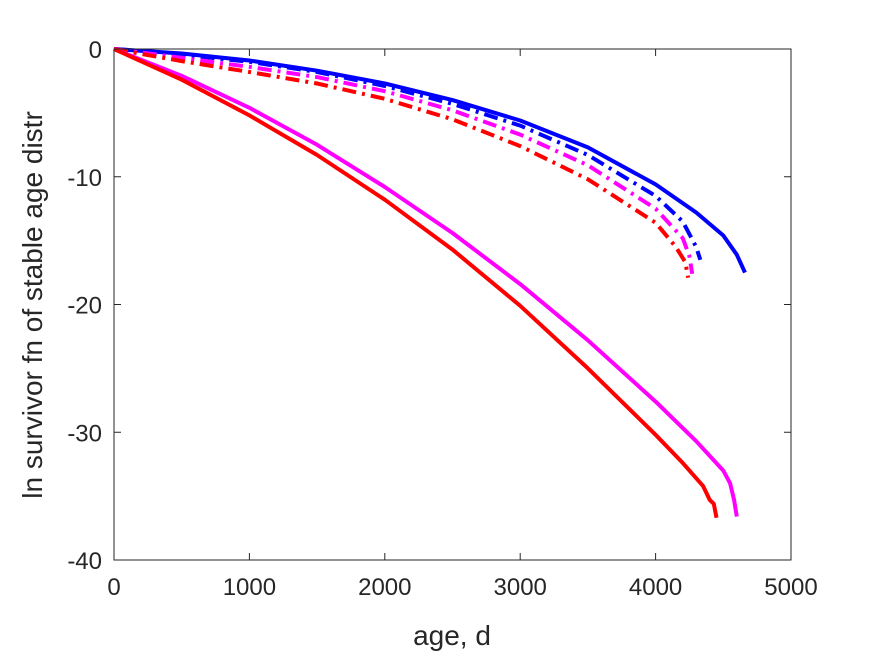  I want to click on y-tick-label: -20, so click(84, 306).